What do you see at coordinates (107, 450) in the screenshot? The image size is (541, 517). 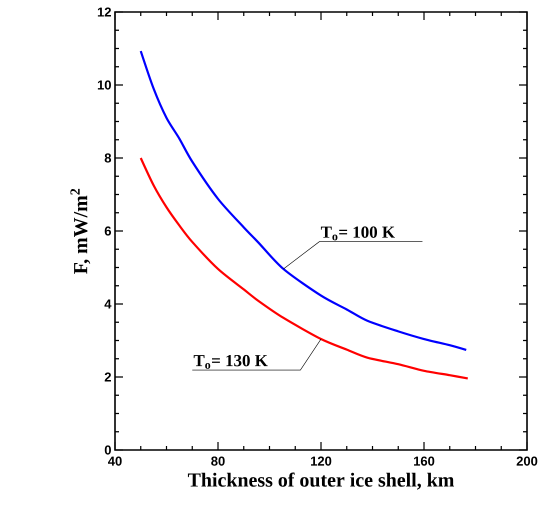 I see `y-tick-label: 0` at bounding box center [107, 450].